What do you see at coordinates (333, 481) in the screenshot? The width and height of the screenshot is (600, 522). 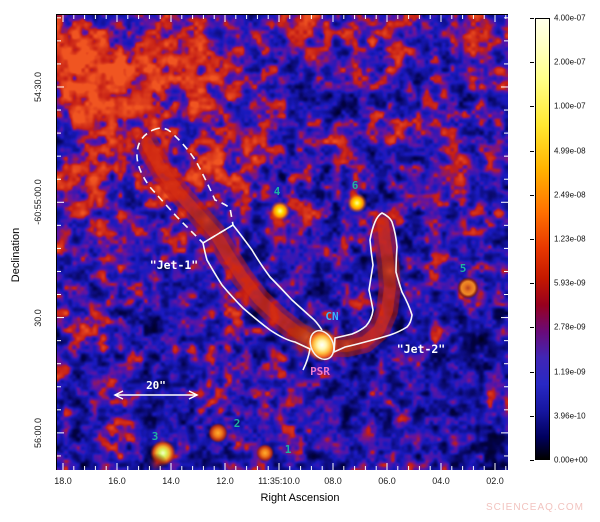 I see `x-tick-label: 08.0` at bounding box center [333, 481].